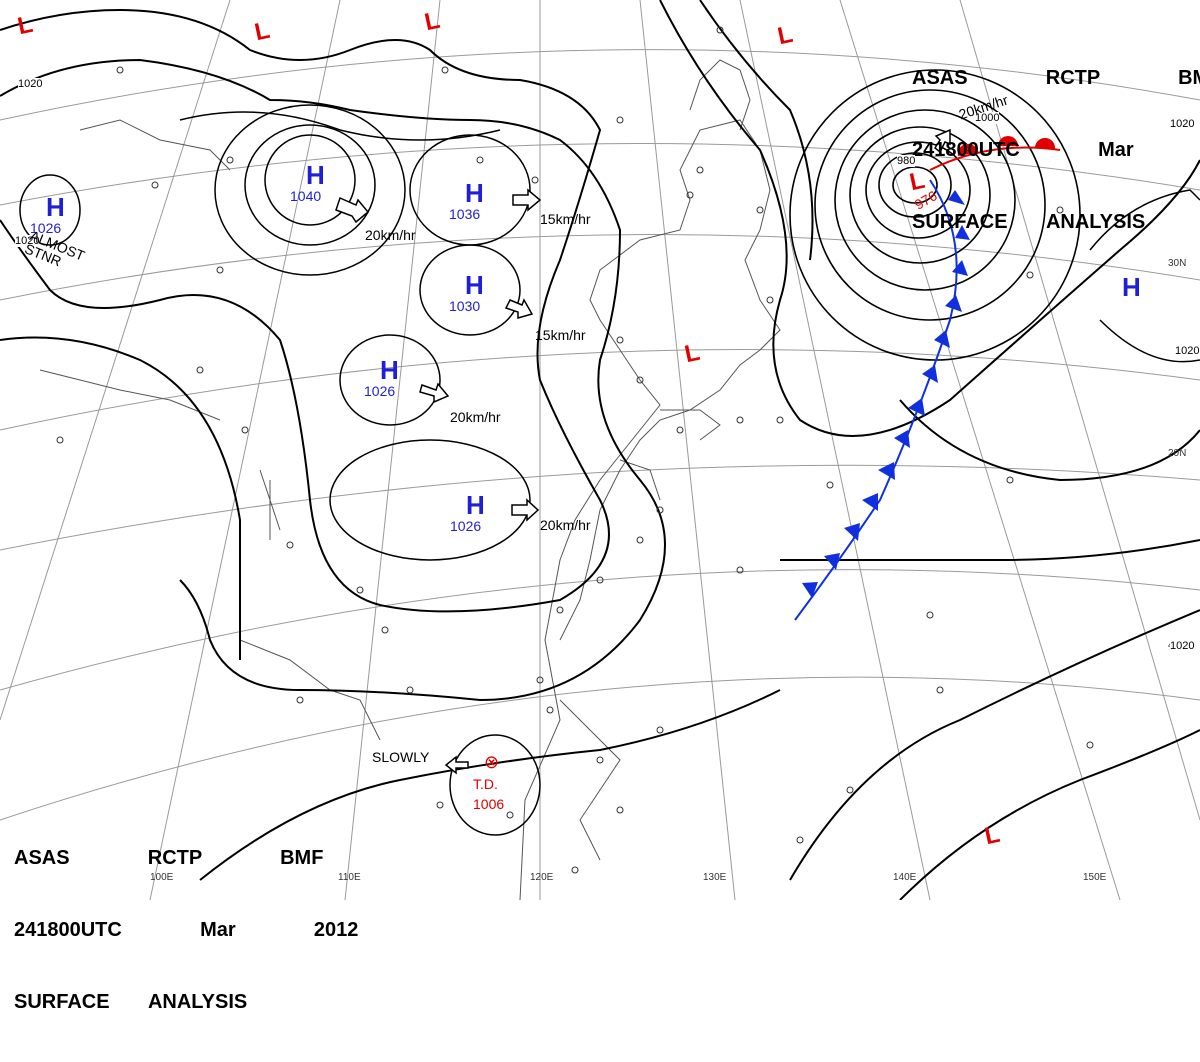  What do you see at coordinates (542, 877) in the screenshot?
I see `lon-label: 120E` at bounding box center [542, 877].